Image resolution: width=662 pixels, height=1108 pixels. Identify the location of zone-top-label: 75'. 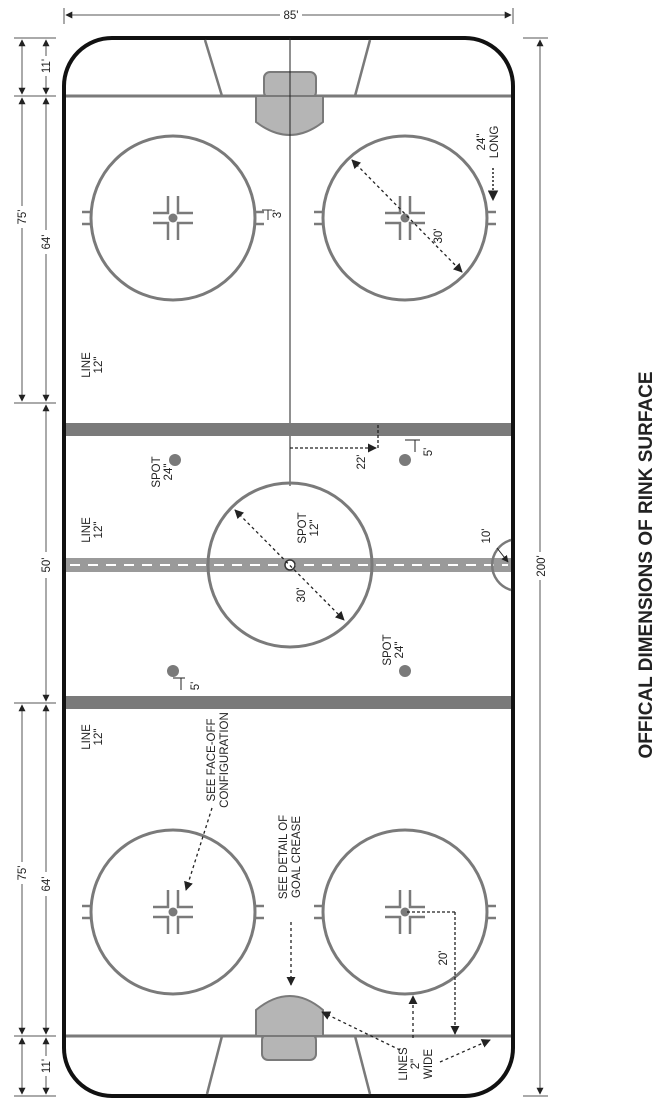
(23, 217).